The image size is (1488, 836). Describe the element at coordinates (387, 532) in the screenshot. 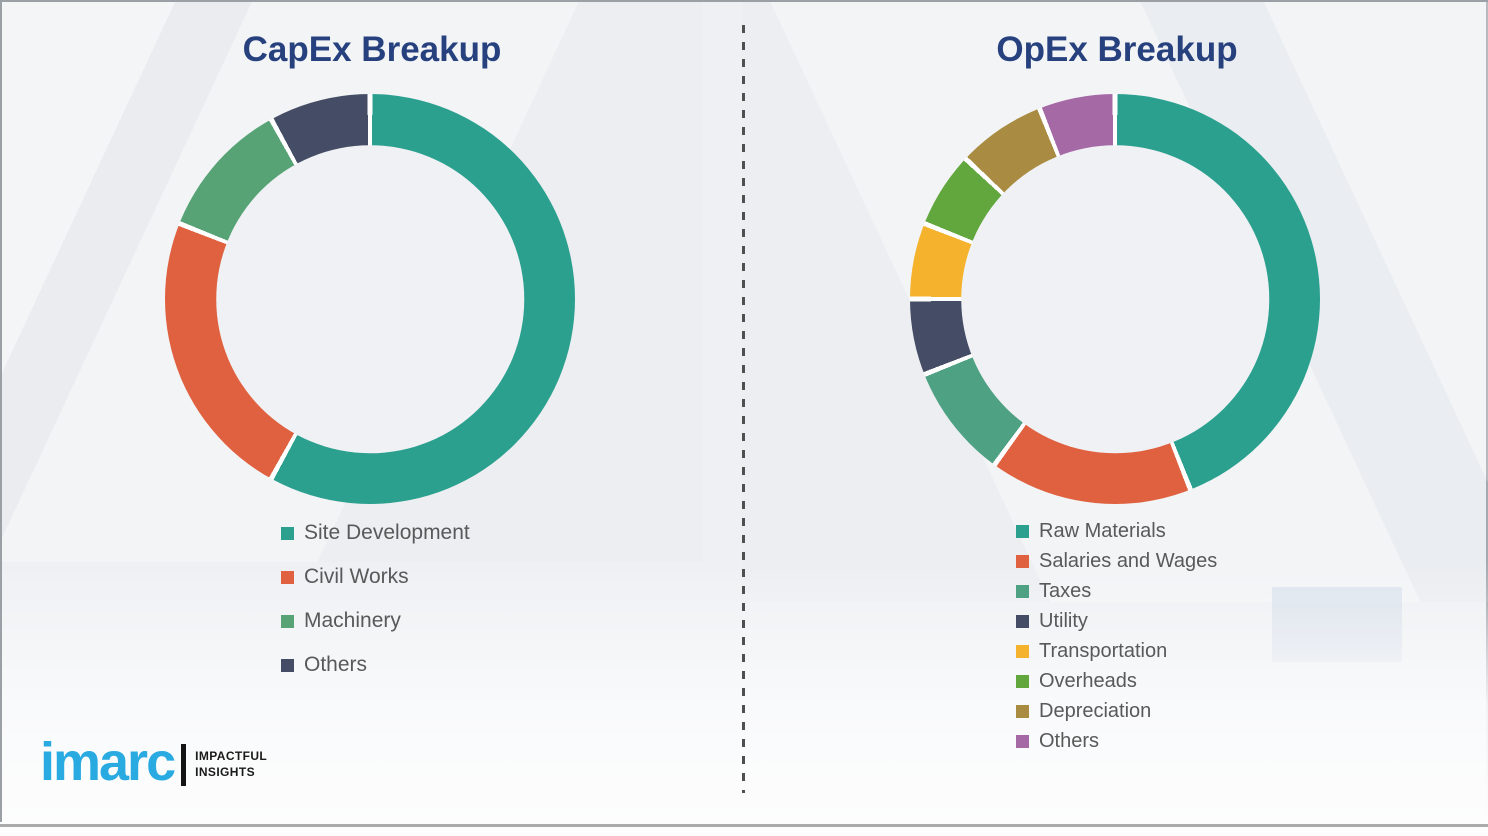

I see `legend-label: Site Development` at that location.